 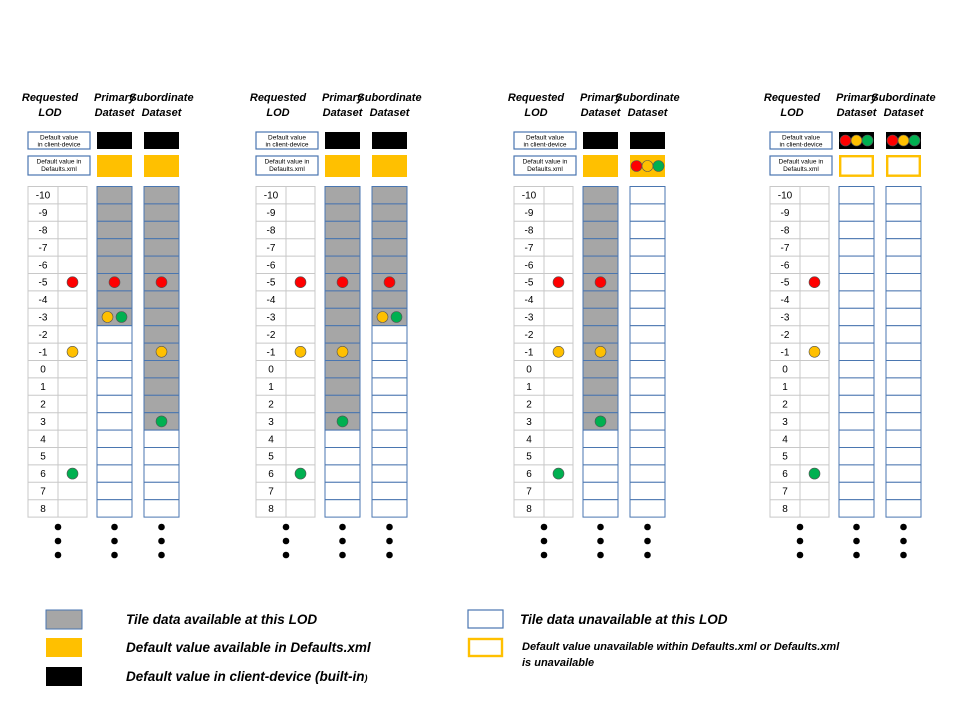 I want to click on lod-label: 5, so click(x=529, y=457).